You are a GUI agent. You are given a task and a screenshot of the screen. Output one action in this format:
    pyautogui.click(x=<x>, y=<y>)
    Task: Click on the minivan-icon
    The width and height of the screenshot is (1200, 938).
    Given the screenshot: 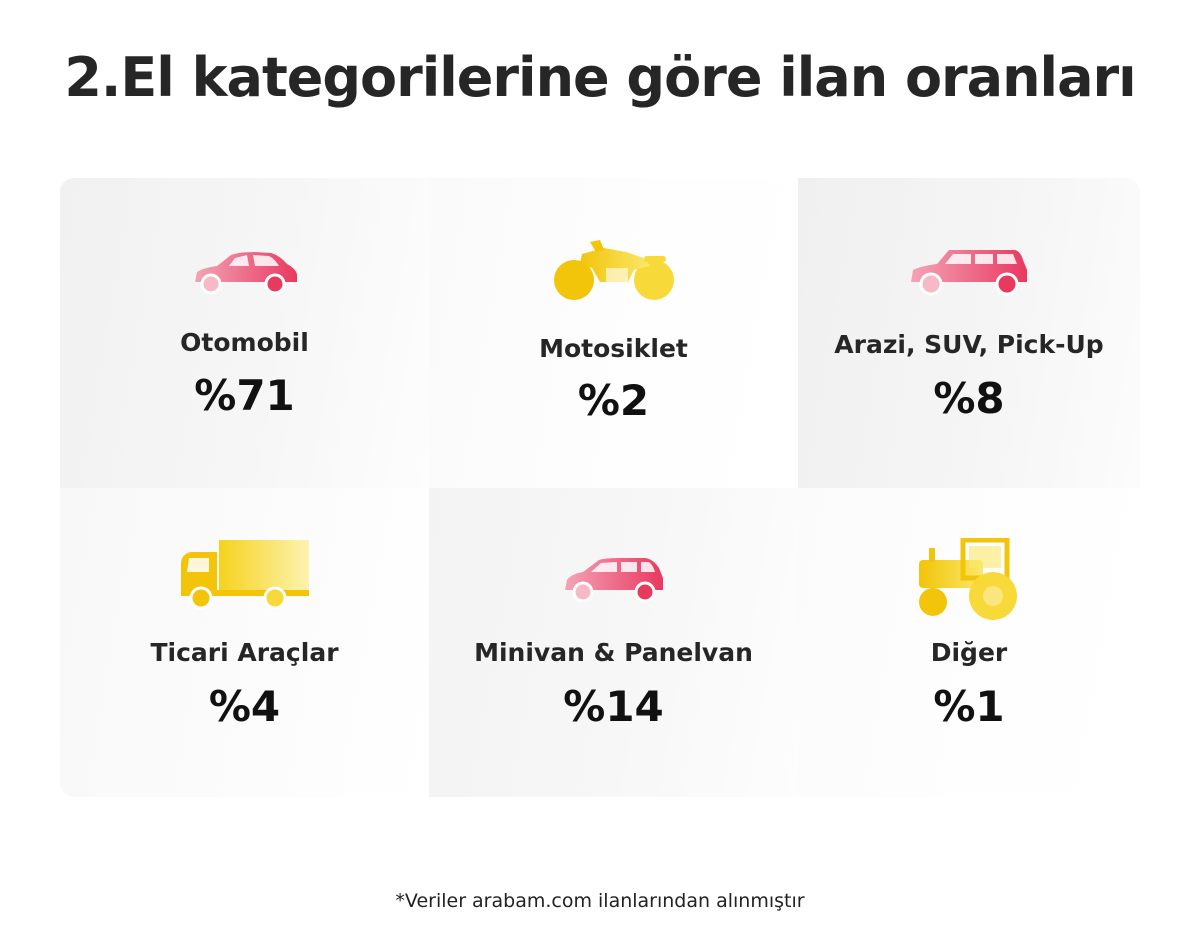 What is the action you would take?
    pyautogui.click(x=613, y=580)
    